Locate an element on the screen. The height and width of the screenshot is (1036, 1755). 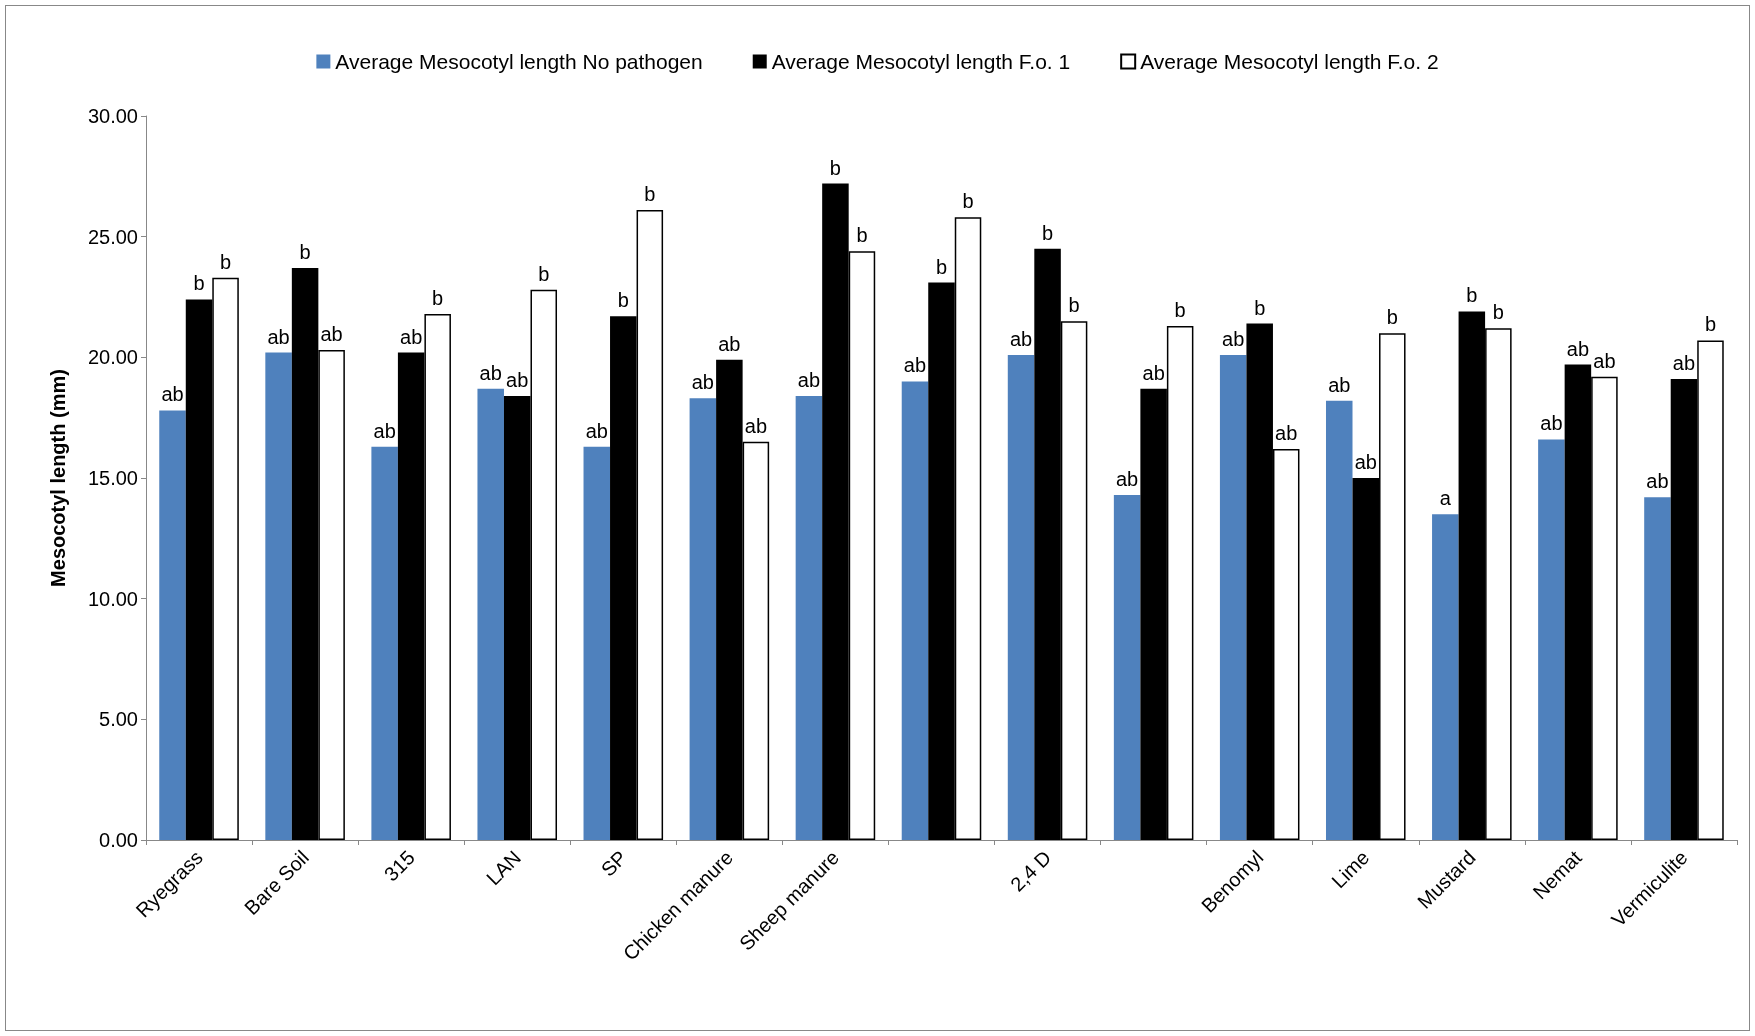
y-tick-label: 30.00 is located at coordinates (112, 116).